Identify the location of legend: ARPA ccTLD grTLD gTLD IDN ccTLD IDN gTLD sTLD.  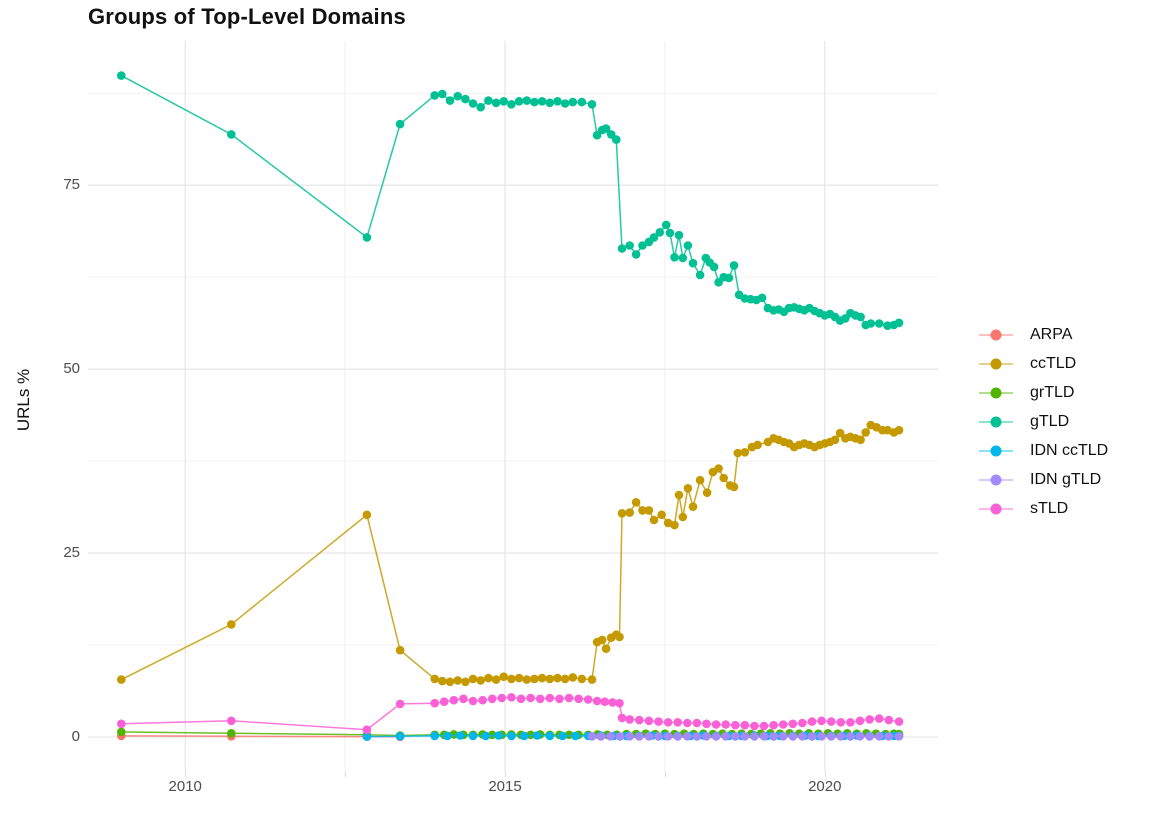
(1068, 421).